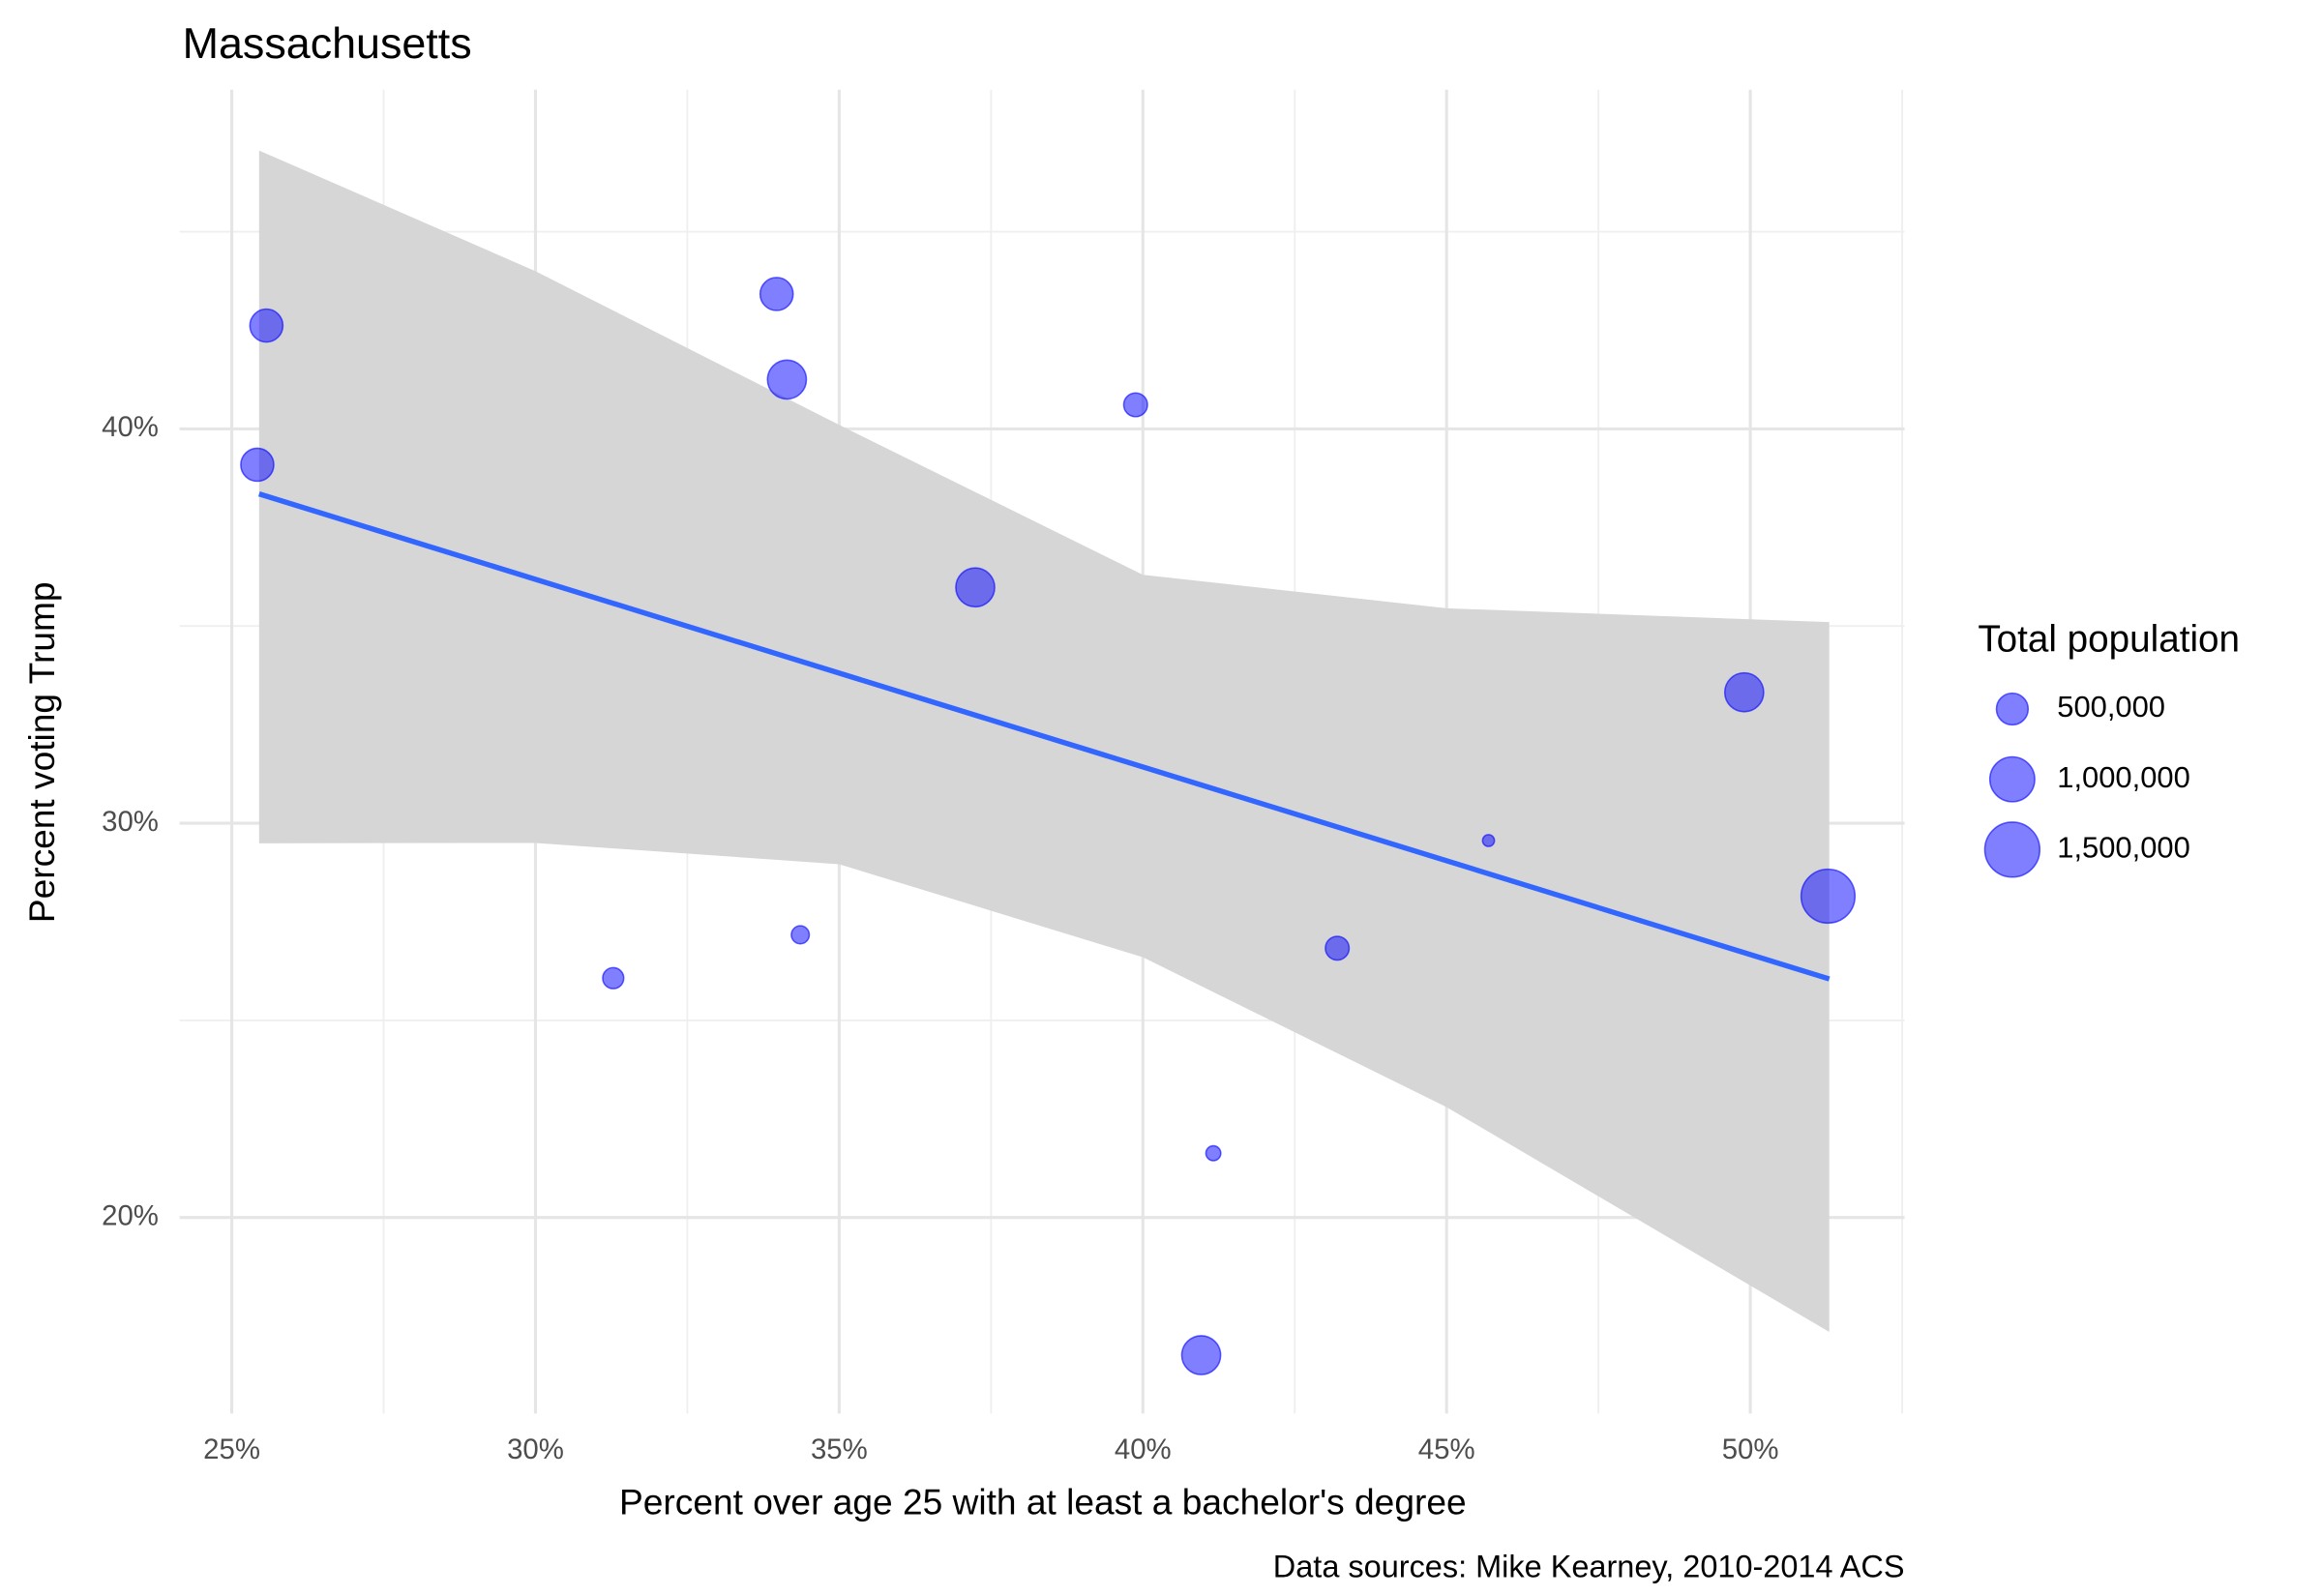 Image resolution: width=2322 pixels, height=1596 pixels. I want to click on y-axis-title: Percent voting Trump, so click(41, 752).